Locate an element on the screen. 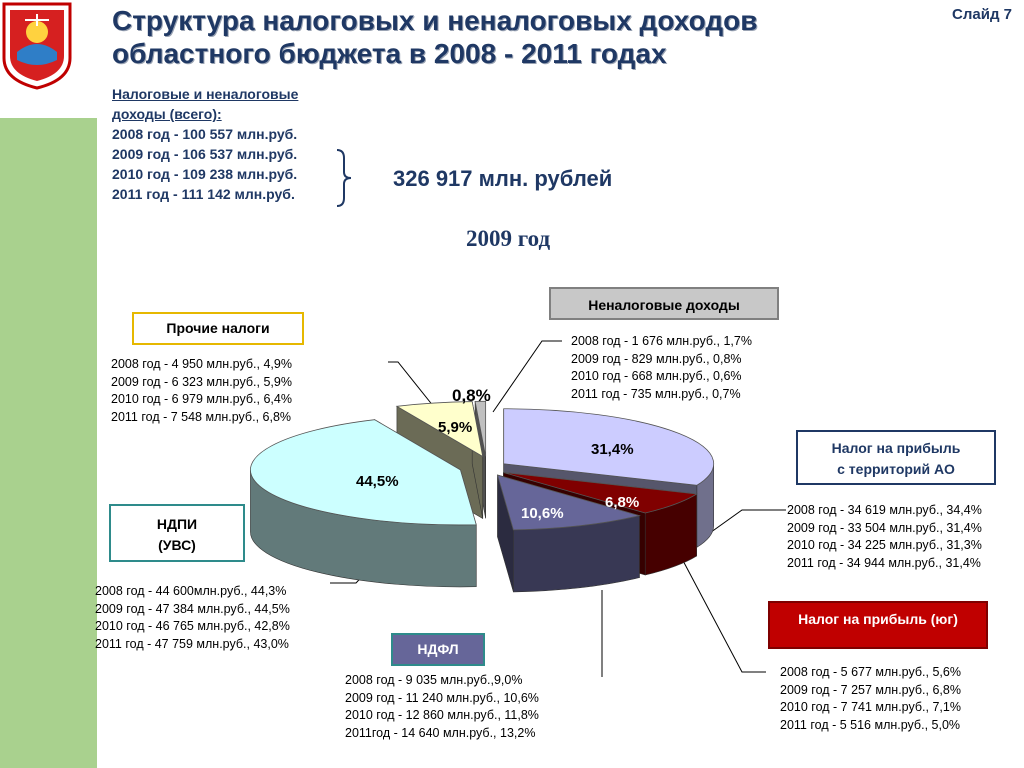  stats-line: 2009 год - 33 504 млн.руб., 31,4% is located at coordinates (884, 527).